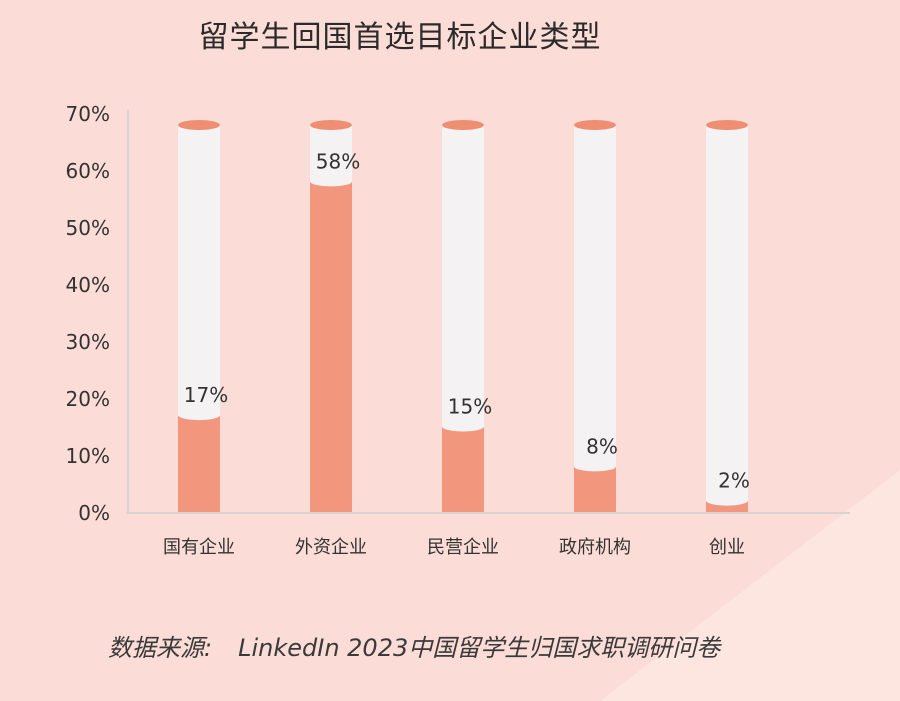 The width and height of the screenshot is (900, 701). Describe the element at coordinates (88, 114) in the screenshot. I see `y-tick-label: 70%` at that location.